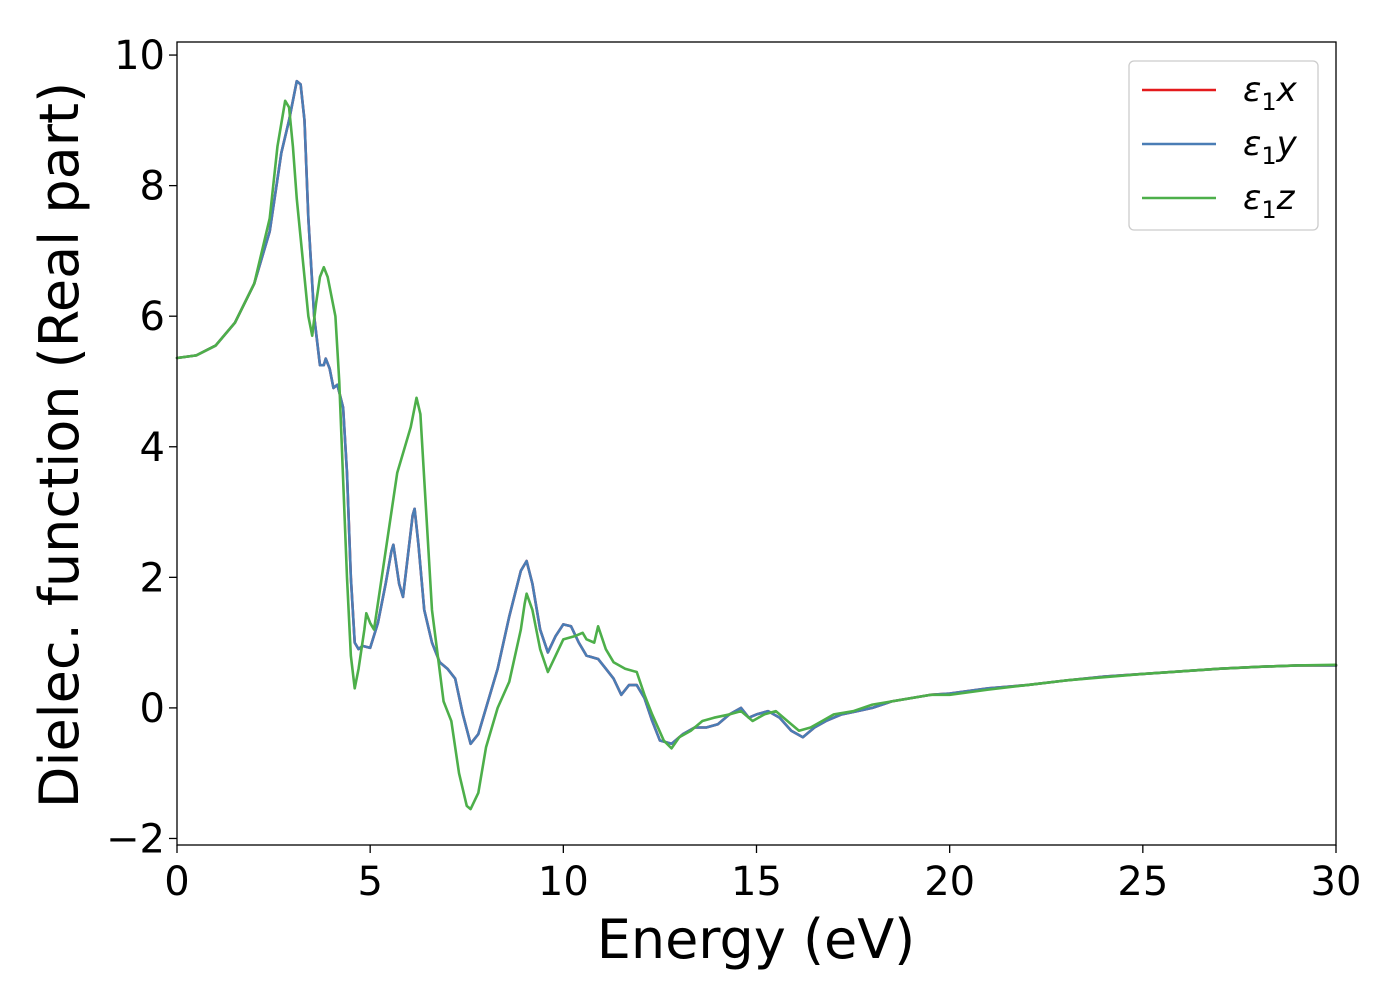 This screenshot has height=1000, width=1400. I want to click on legend: ε1x ε1y ε1z, so click(1223, 145).